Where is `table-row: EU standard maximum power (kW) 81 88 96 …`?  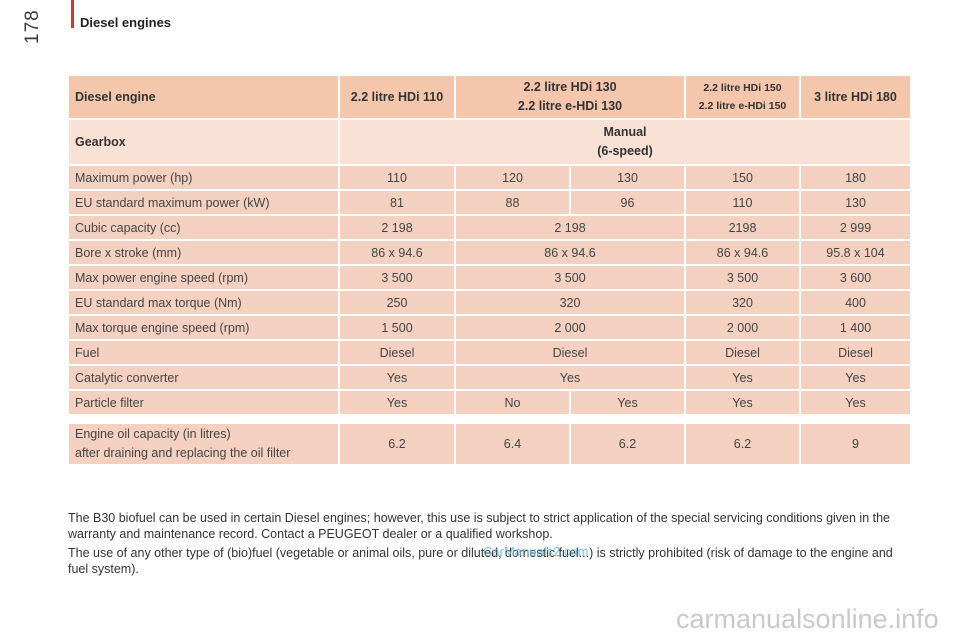 table-row: EU standard maximum power (kW) 81 88 96 … is located at coordinates (489, 202).